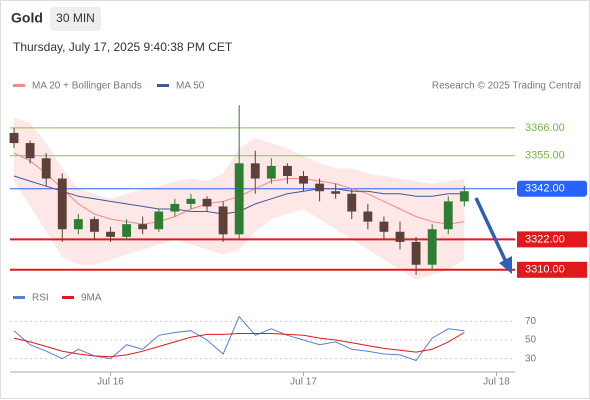  Describe the element at coordinates (91, 298) in the screenshot. I see `legend-label: 9MA` at that location.